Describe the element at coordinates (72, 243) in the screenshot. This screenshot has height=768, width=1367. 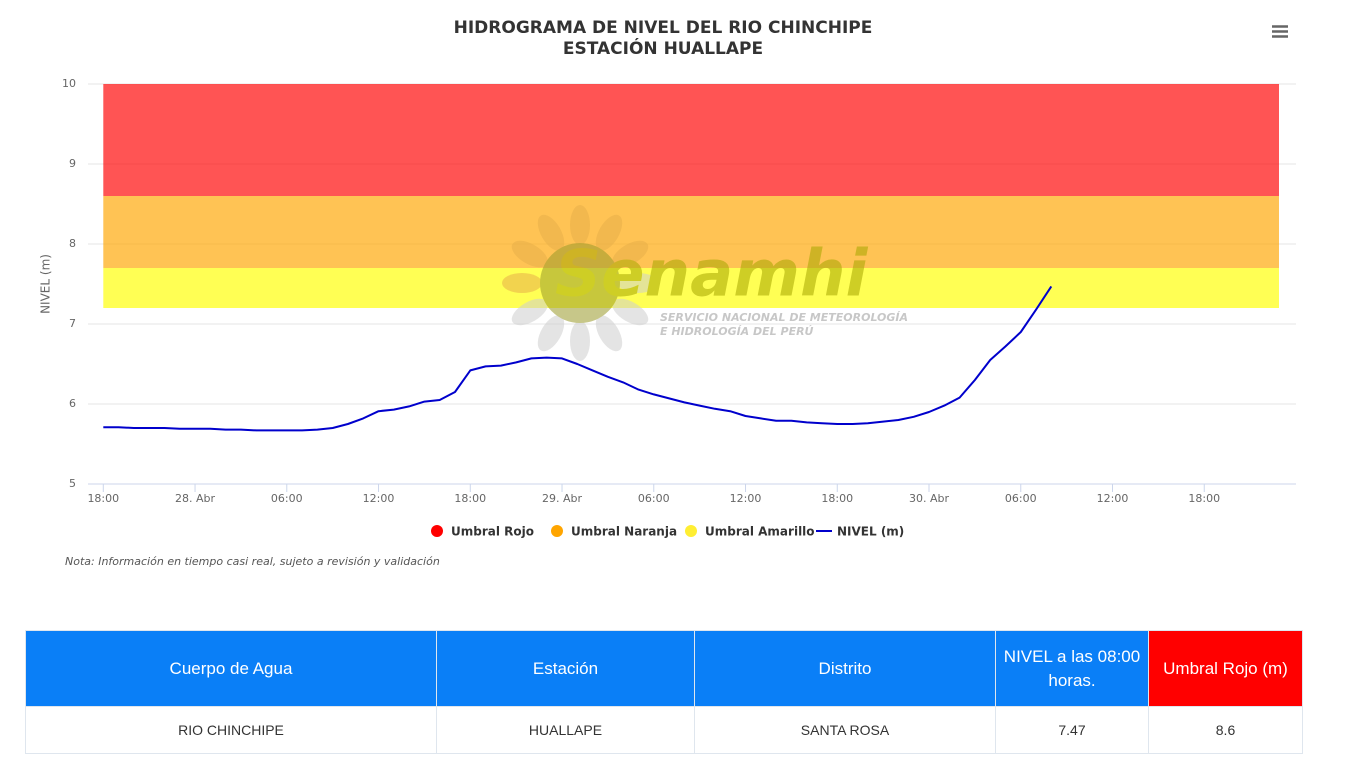
I see `y-tick-label: 8` at that location.